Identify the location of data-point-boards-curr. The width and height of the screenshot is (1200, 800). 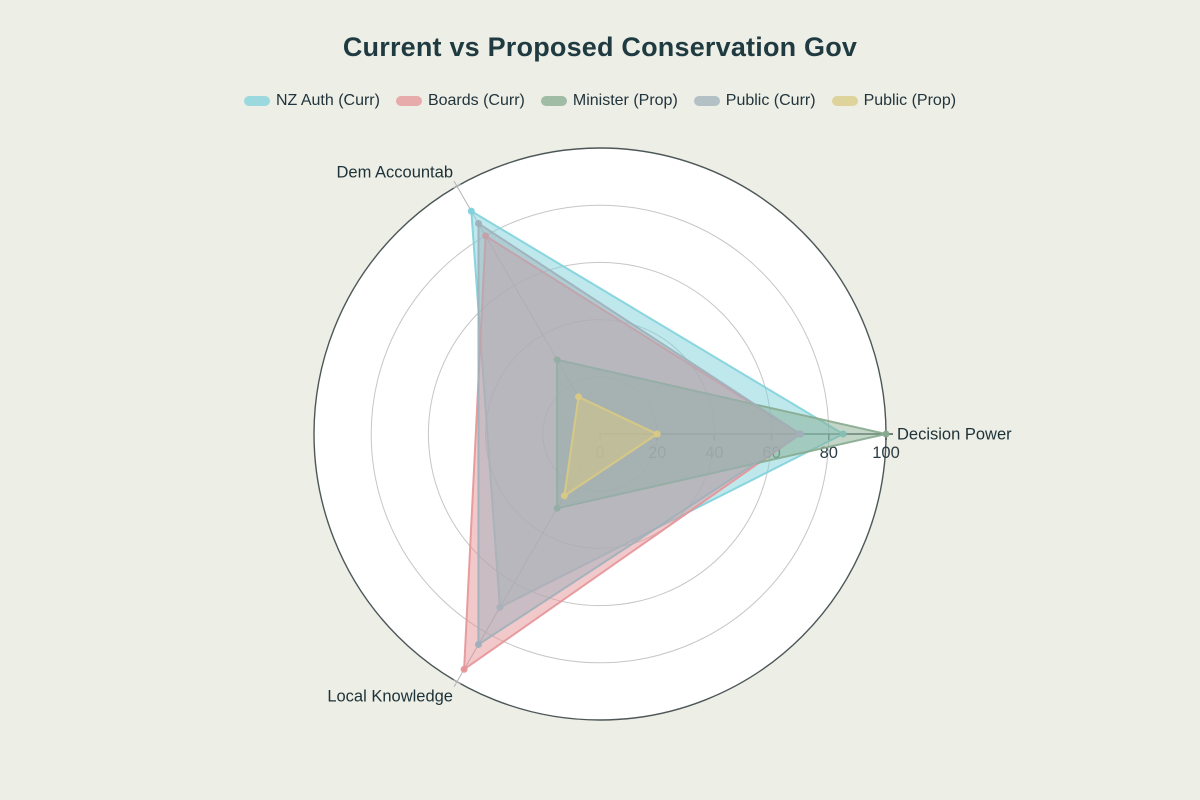
(464, 669).